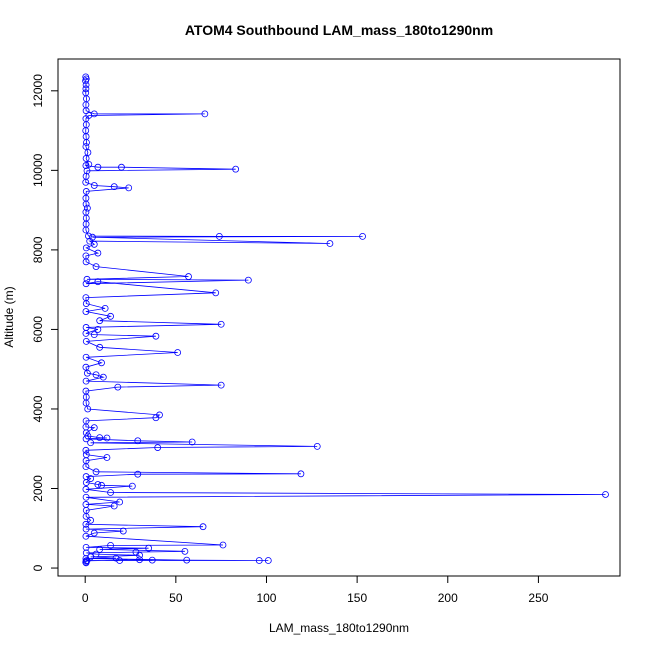  Describe the element at coordinates (38, 170) in the screenshot. I see `y-tick-label: 10000` at that location.